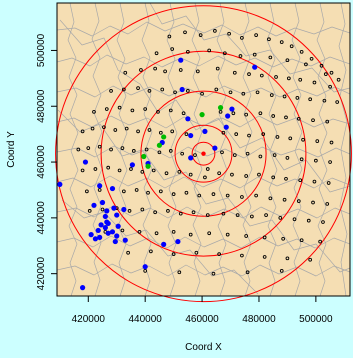  What do you see at coordinates (145, 319) in the screenshot?
I see `x-tick-label: 440000` at bounding box center [145, 319].